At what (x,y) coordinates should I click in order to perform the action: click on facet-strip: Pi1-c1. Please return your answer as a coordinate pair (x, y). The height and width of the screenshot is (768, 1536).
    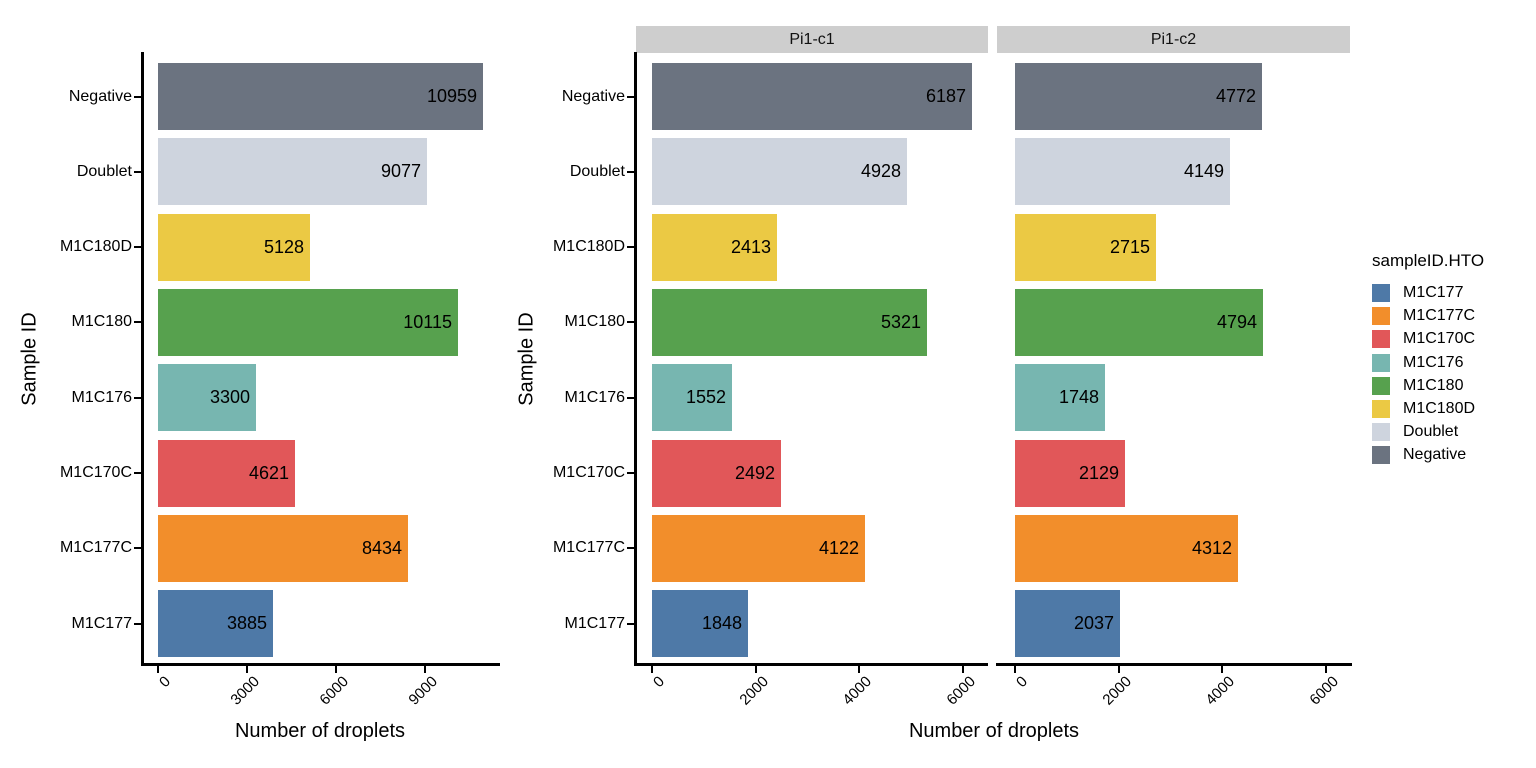
    Looking at the image, I should click on (812, 39).